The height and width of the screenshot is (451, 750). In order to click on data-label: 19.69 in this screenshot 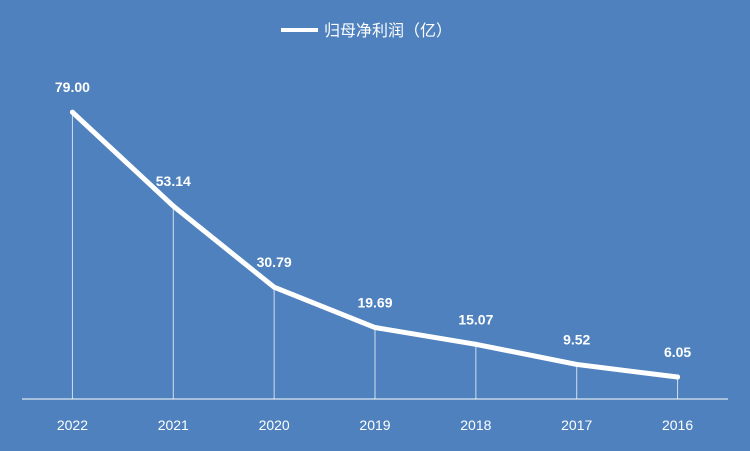, I will do `click(374, 303)`.